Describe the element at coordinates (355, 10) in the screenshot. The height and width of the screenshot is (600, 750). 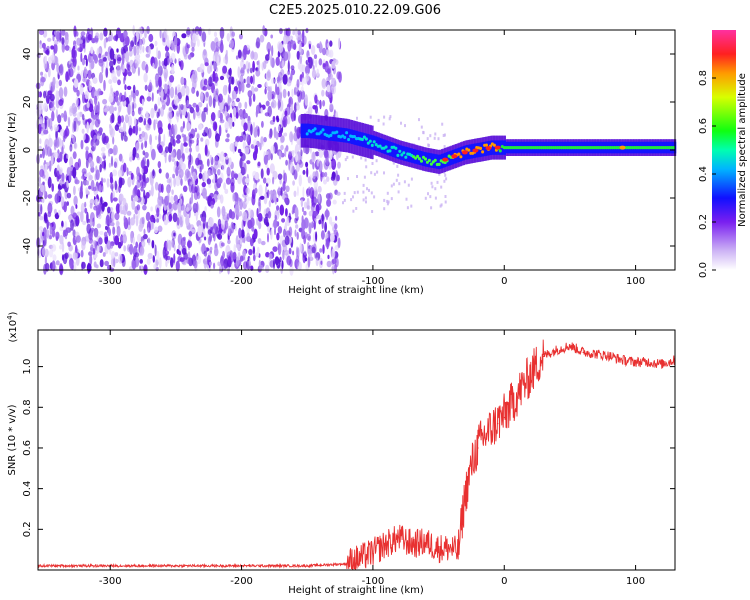
I see `figure-title: C2E5.2025.010.22.09.G06` at that location.